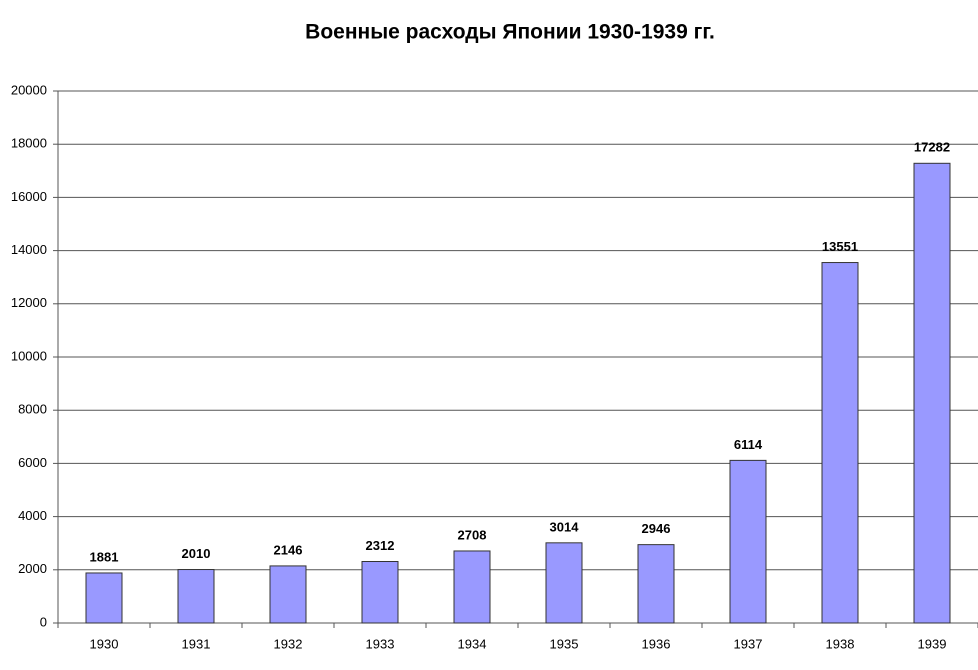 The image size is (978, 670). What do you see at coordinates (932, 643) in the screenshot?
I see `x-tick-label: 1939` at bounding box center [932, 643].